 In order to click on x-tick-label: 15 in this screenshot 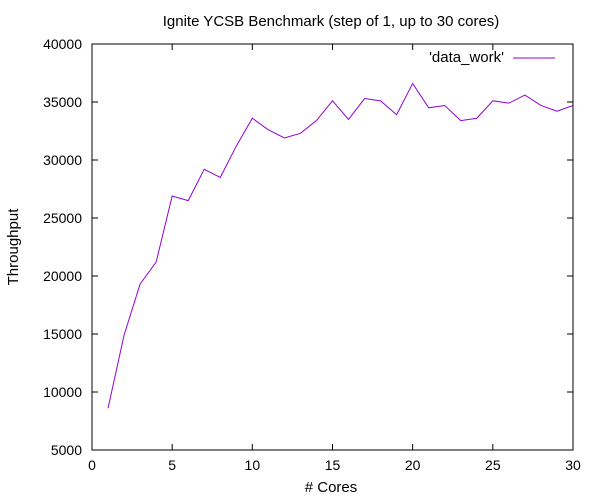, I will do `click(333, 465)`.